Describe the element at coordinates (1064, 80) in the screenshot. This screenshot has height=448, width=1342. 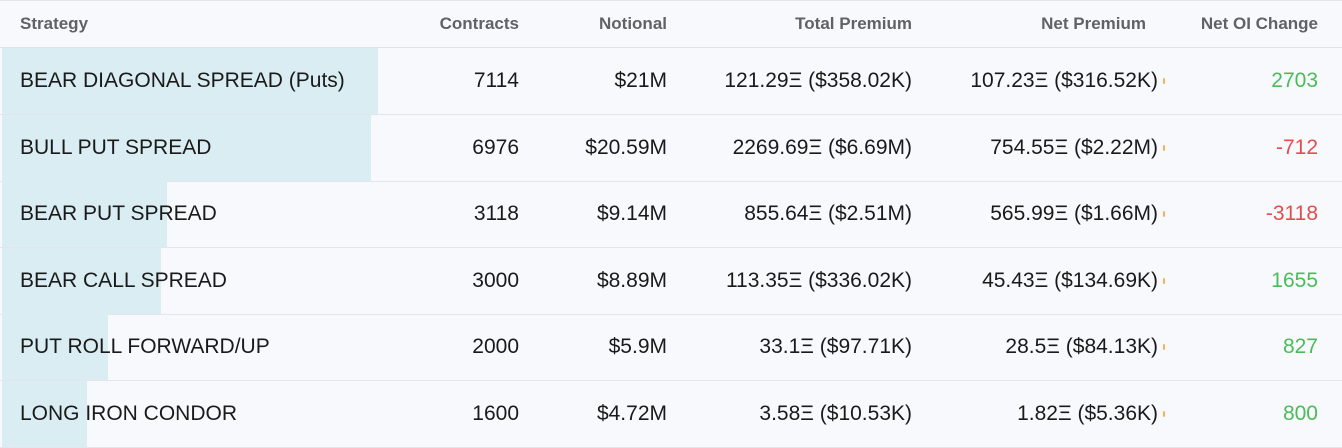
I see `net-premium-cell: 107.23Ξ ($316.52K)` at that location.